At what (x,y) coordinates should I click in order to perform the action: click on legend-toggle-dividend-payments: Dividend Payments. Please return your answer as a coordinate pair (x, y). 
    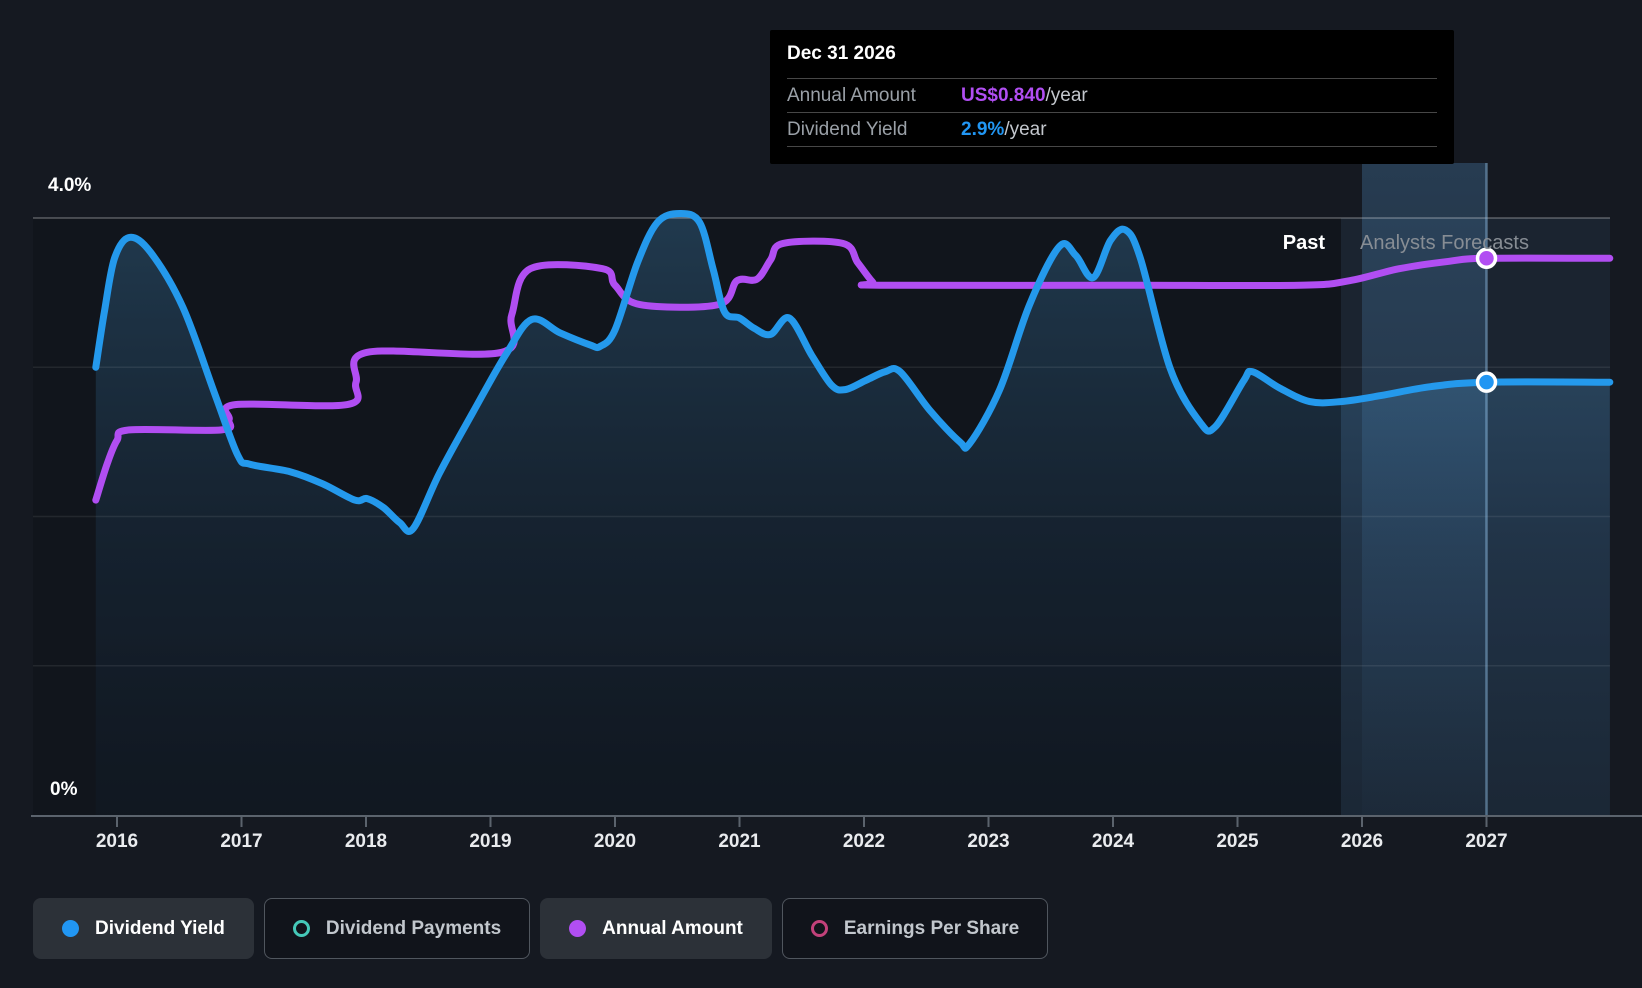
    Looking at the image, I should click on (397, 928).